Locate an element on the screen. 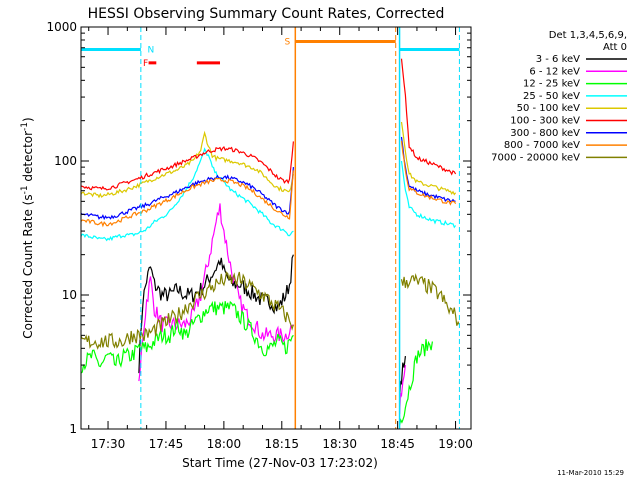 The height and width of the screenshot is (480, 640). flag-label-n: N is located at coordinates (150, 50).